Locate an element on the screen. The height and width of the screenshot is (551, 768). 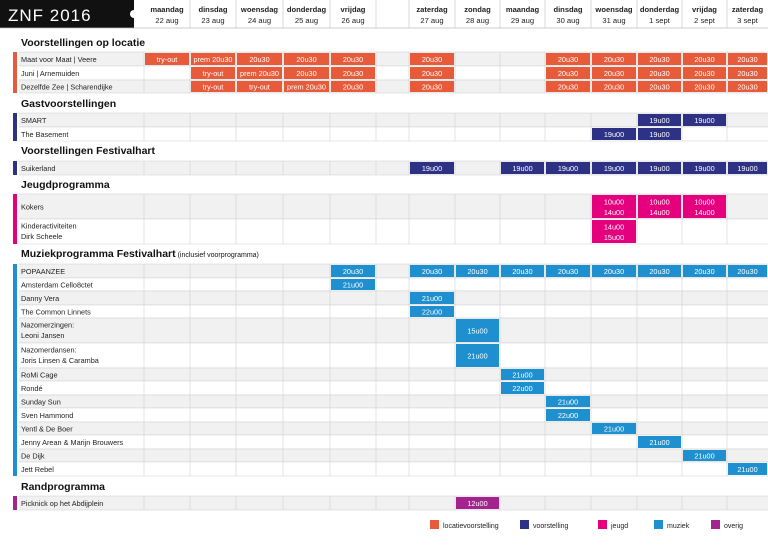
row-name: Yentl & De Boer is located at coordinates (47, 429).